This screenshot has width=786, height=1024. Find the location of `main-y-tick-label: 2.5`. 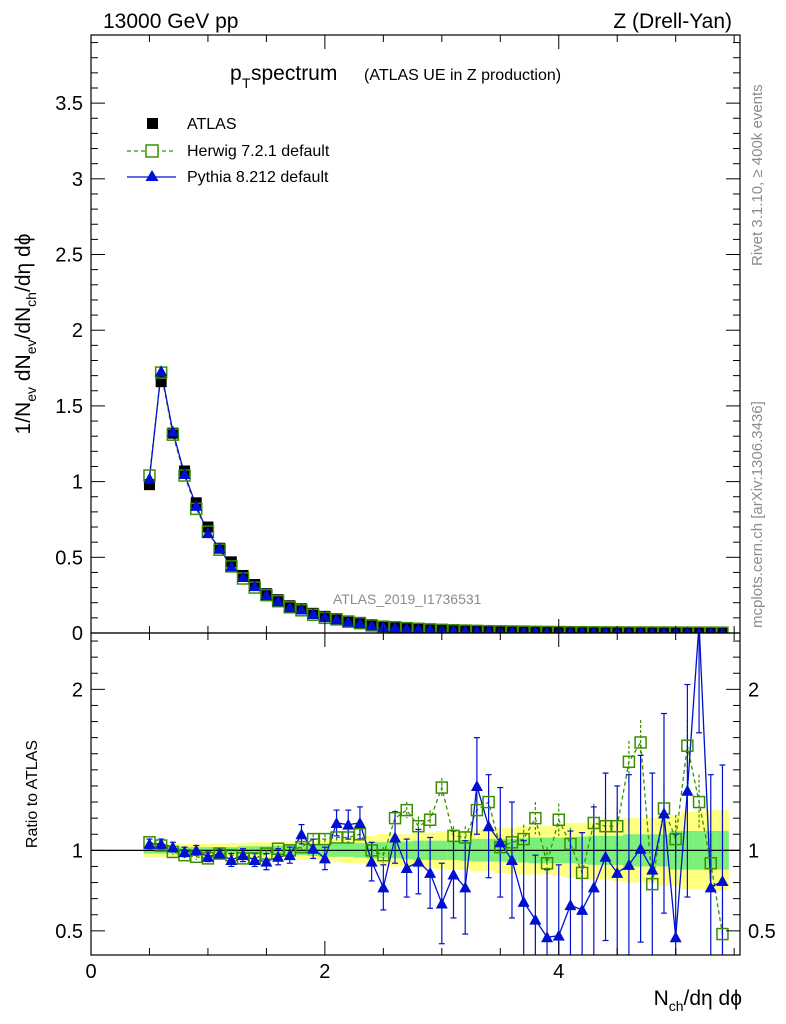

main-y-tick-label: 2.5 is located at coordinates (69, 256).